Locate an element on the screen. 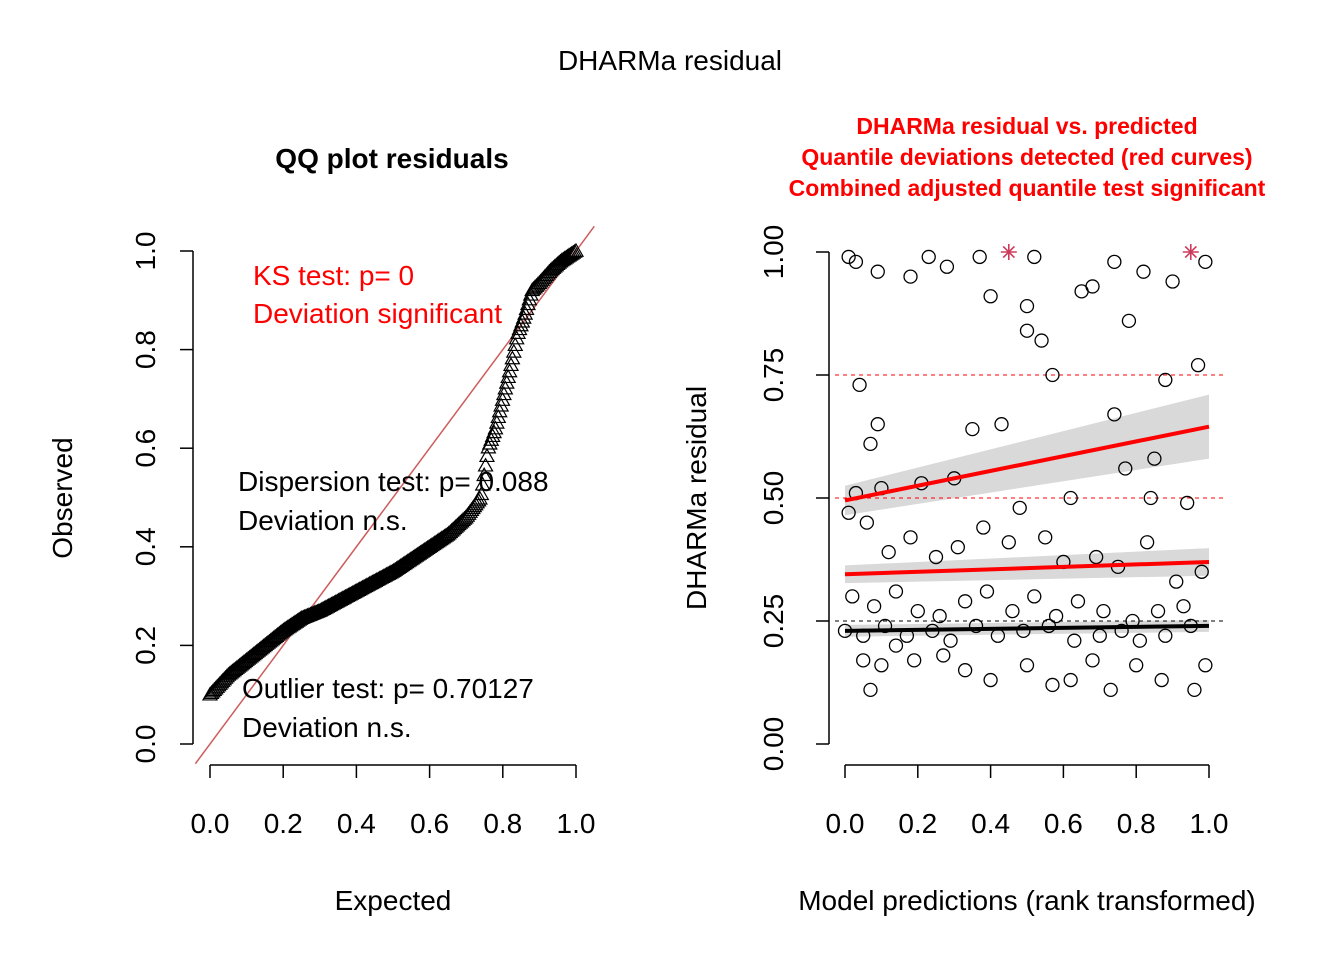 The width and height of the screenshot is (1344, 960). qq-x-tick-label: 0.0 is located at coordinates (210, 823).